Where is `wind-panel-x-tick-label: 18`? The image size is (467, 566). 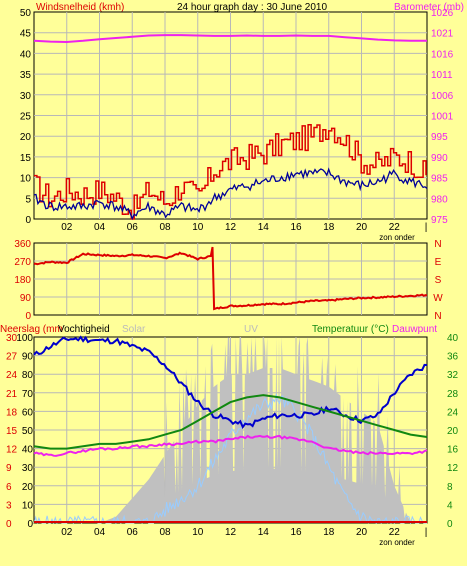 wind-panel-x-tick-label: 18 is located at coordinates (329, 227).